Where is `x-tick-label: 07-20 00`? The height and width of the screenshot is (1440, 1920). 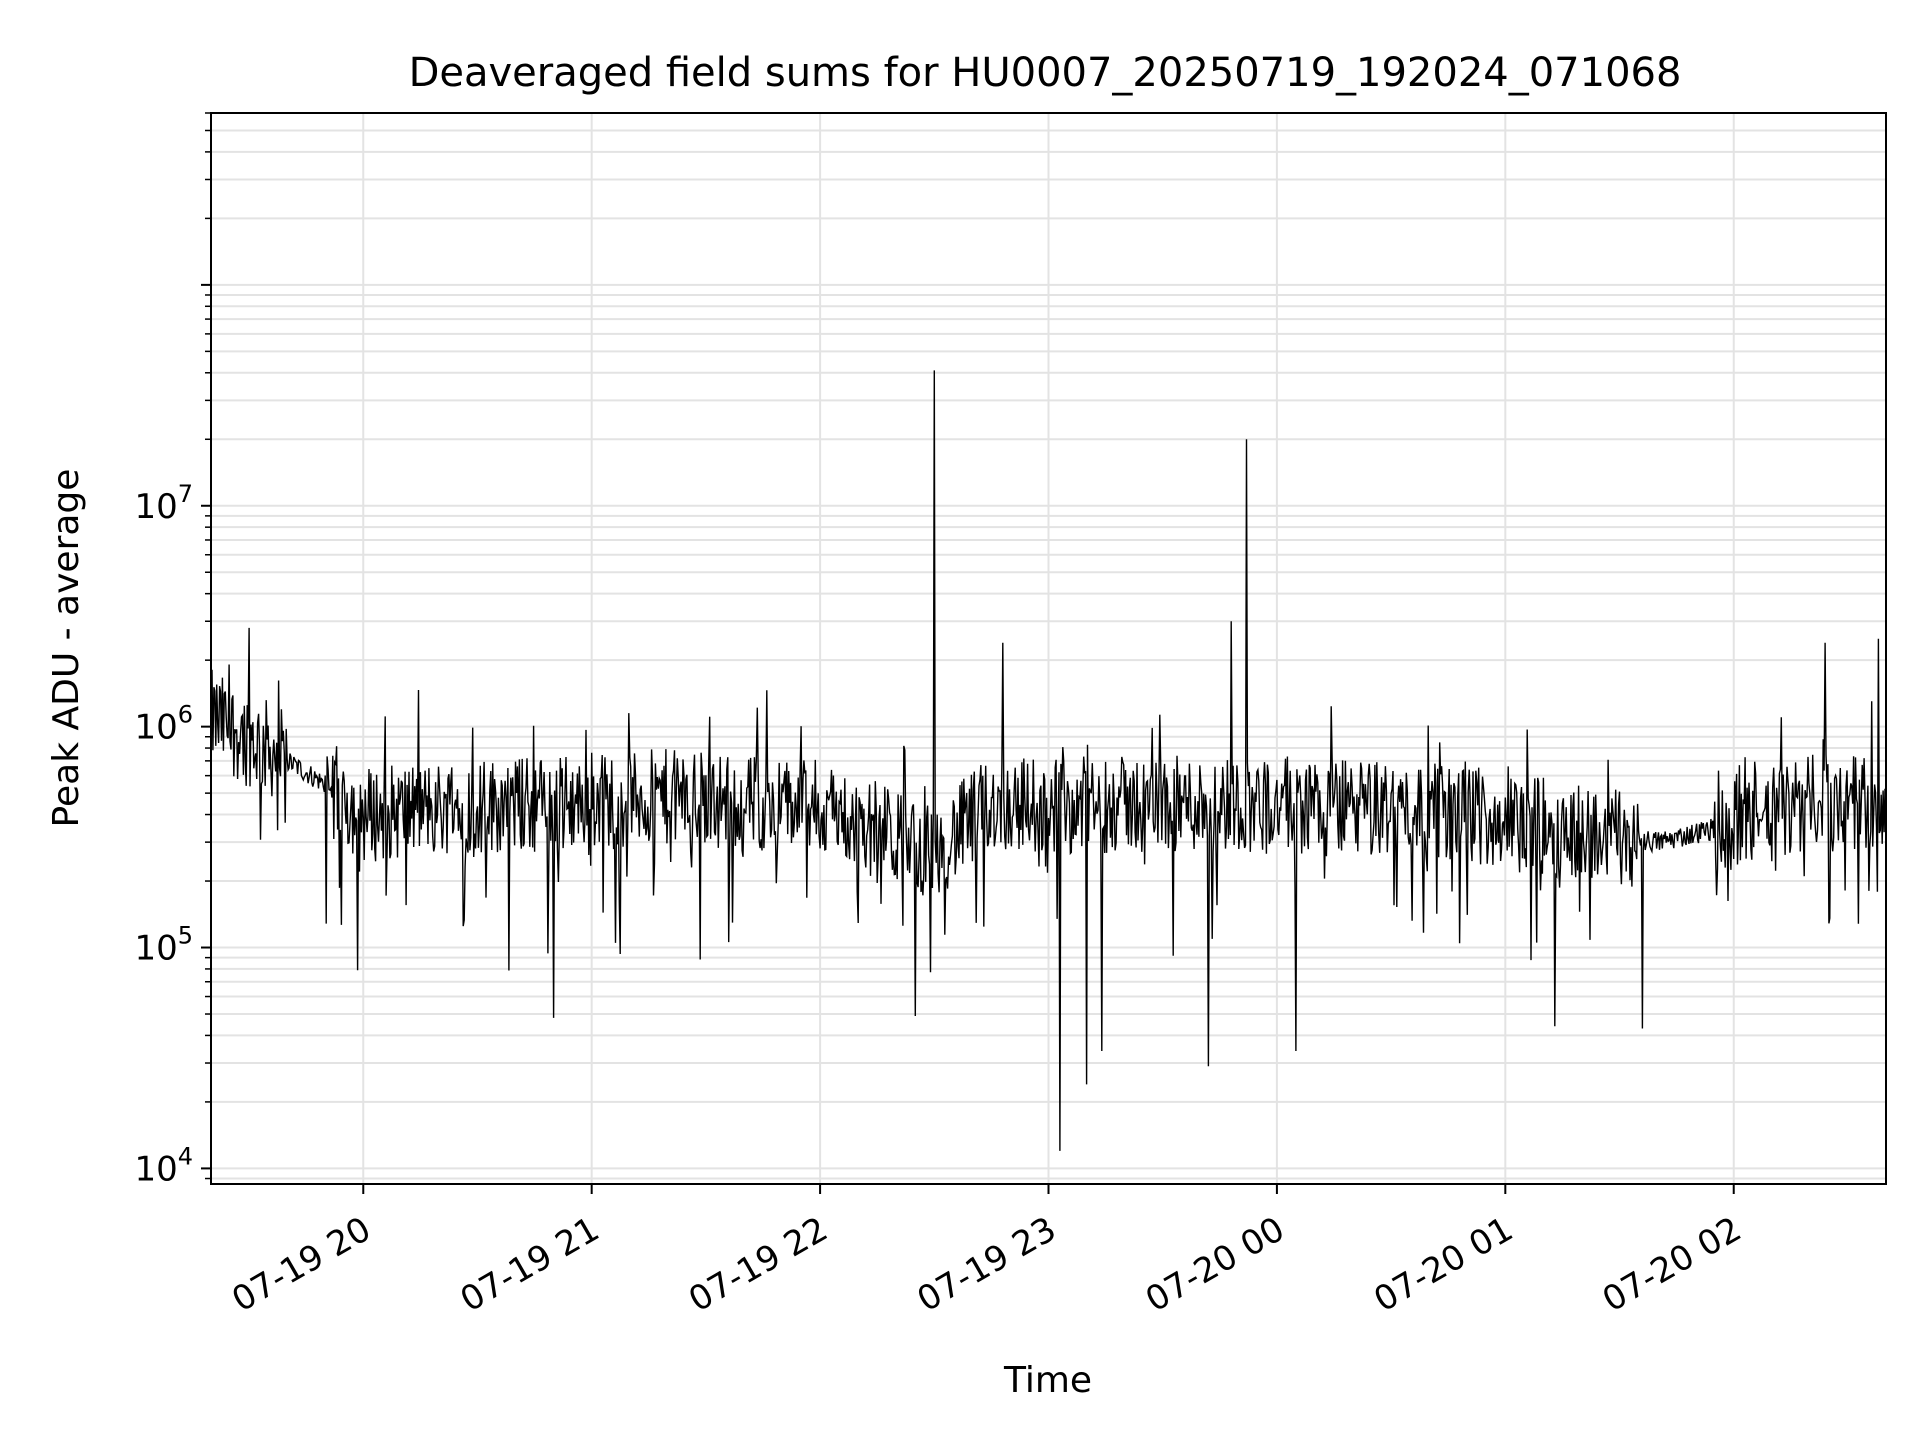 x-tick-label: 07-20 00 is located at coordinates (1215, 1264).